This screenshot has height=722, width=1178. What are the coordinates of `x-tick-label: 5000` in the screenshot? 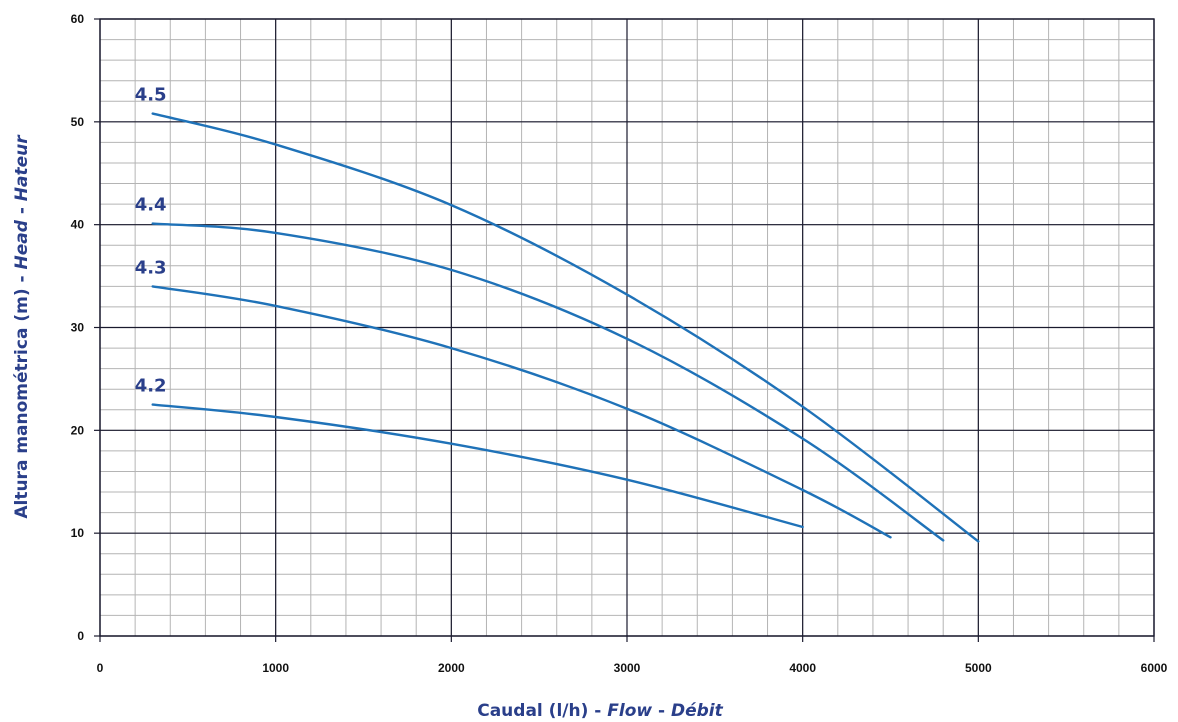 It's located at (978, 668).